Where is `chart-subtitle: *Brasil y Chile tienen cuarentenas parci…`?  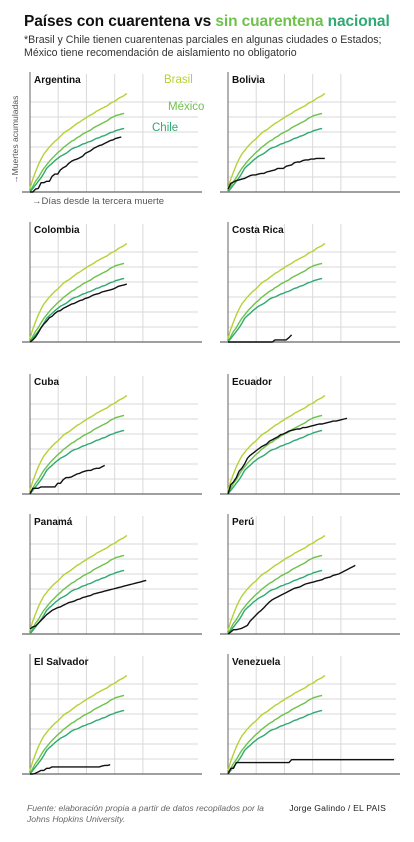 chart-subtitle: *Brasil y Chile tienen cuarentenas parci… is located at coordinates (203, 46).